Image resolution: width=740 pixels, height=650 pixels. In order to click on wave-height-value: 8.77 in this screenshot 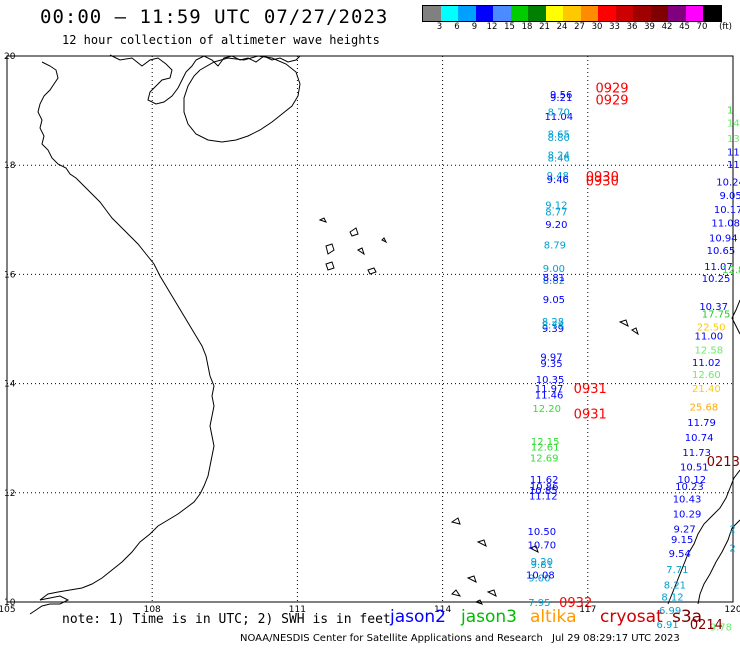, I will do `click(556, 213)`.